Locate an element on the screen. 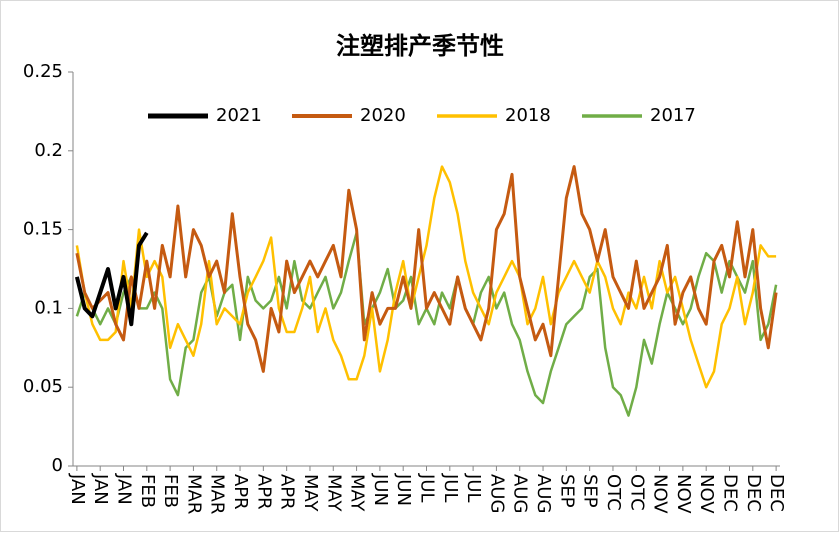 Image resolution: width=840 pixels, height=537 pixels. legend-label: 2021 is located at coordinates (239, 115).